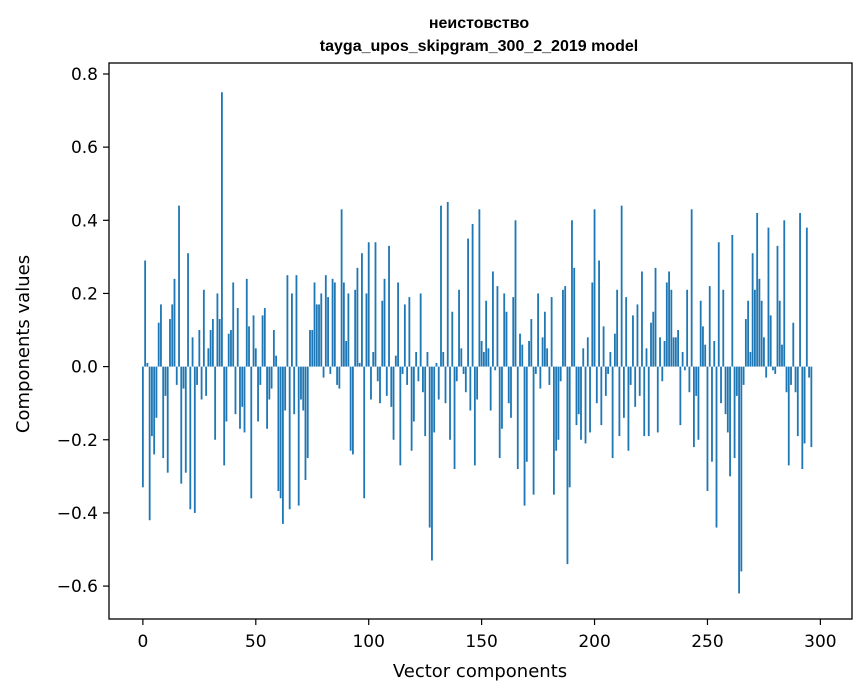 This screenshot has height=696, width=867. What do you see at coordinates (479, 23) in the screenshot?
I see `chart-title: неистовство` at bounding box center [479, 23].